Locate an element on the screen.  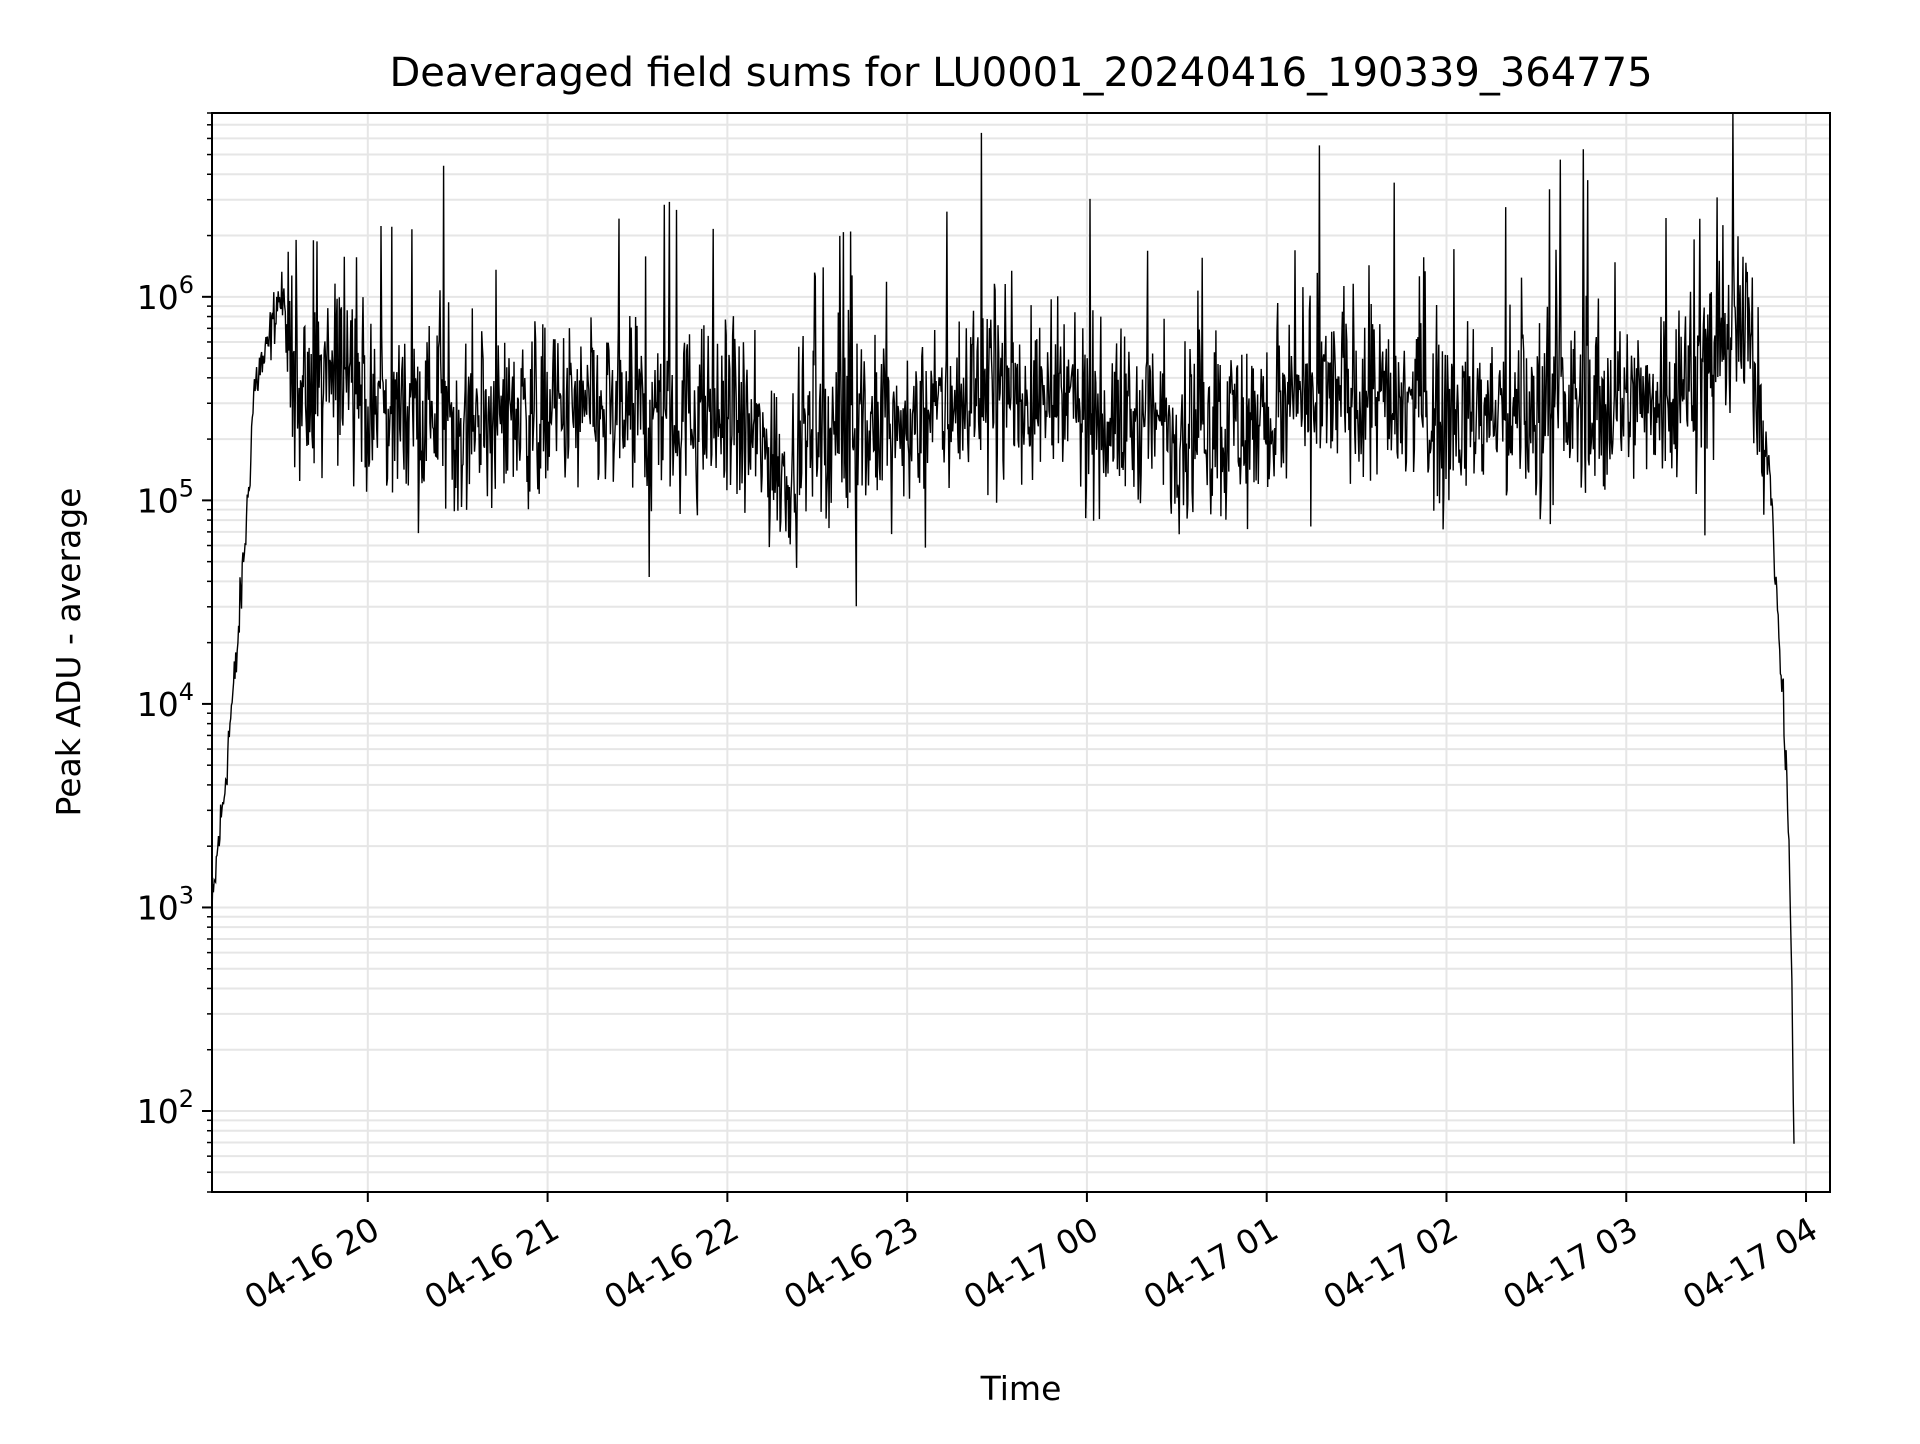
x-tick-label: 04-17 00 is located at coordinates (1031, 1263).